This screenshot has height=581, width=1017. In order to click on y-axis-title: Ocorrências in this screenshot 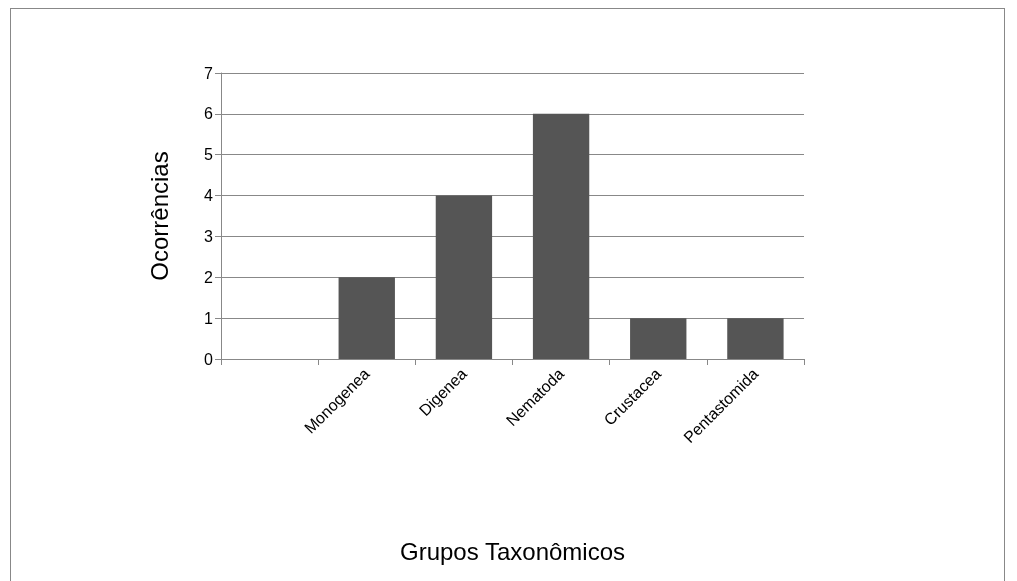, I will do `click(159, 216)`.